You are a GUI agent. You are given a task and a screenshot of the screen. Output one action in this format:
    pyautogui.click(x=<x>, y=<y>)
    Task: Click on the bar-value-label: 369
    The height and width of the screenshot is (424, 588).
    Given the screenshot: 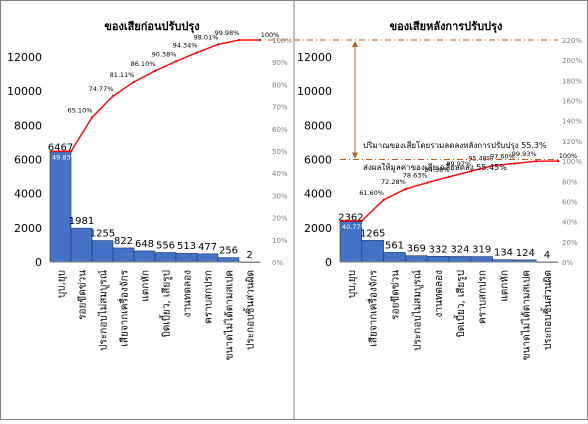 What is the action you would take?
    pyautogui.click(x=416, y=249)
    